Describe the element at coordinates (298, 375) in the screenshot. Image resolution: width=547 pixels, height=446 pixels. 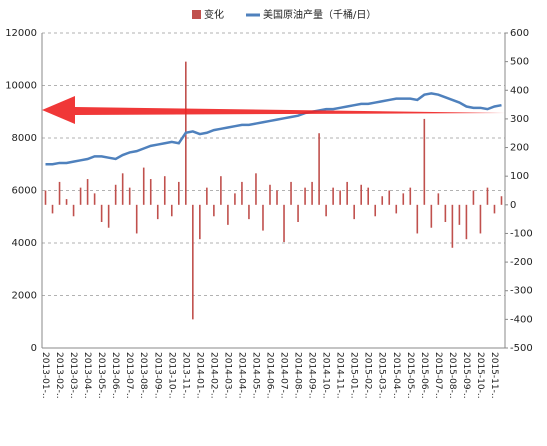
I see `x-tick-label: 2014-08-..` at that location.